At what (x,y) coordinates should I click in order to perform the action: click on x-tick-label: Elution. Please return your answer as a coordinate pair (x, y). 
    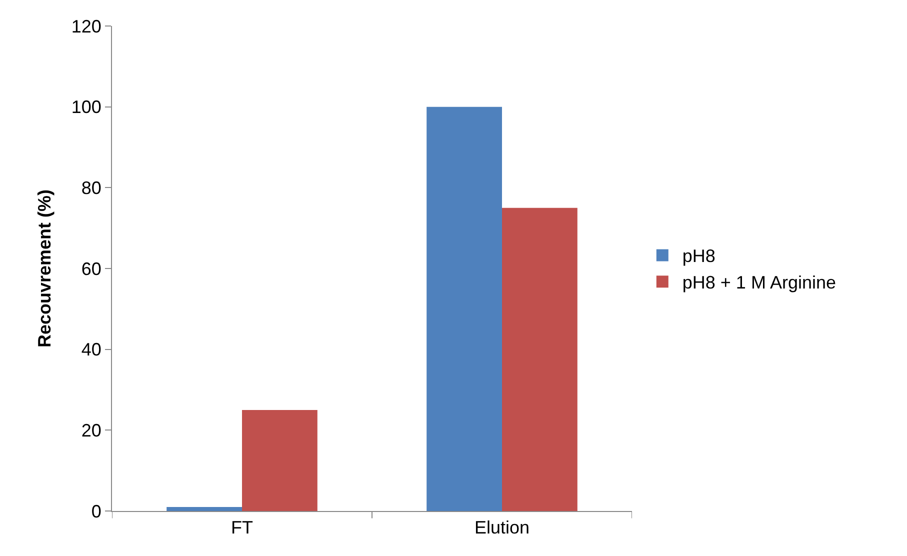
    Looking at the image, I should click on (502, 528).